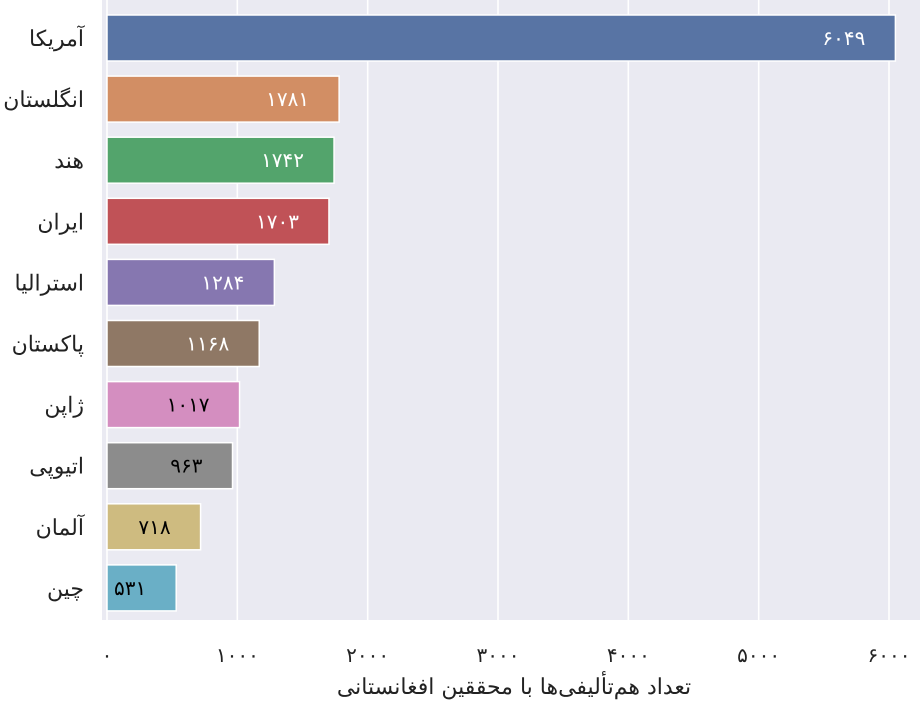  What do you see at coordinates (282, 160) in the screenshot?
I see `bar-value-label: ۱۷۴۲` at bounding box center [282, 160].